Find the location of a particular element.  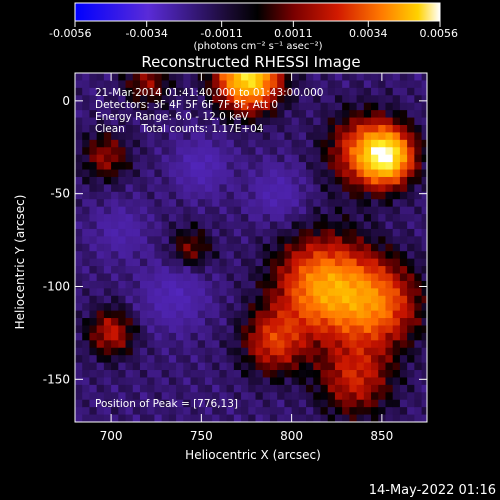

annotation-method-counts: Clean Total counts: 1.17E+04 is located at coordinates (179, 129).